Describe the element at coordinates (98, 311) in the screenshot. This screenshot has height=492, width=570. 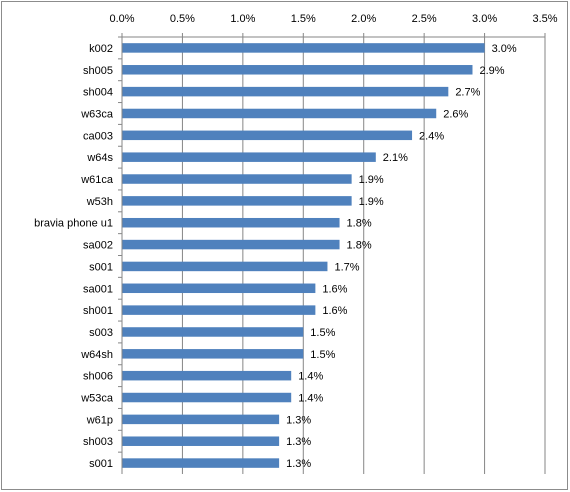
I see `category-label: sh001` at that location.